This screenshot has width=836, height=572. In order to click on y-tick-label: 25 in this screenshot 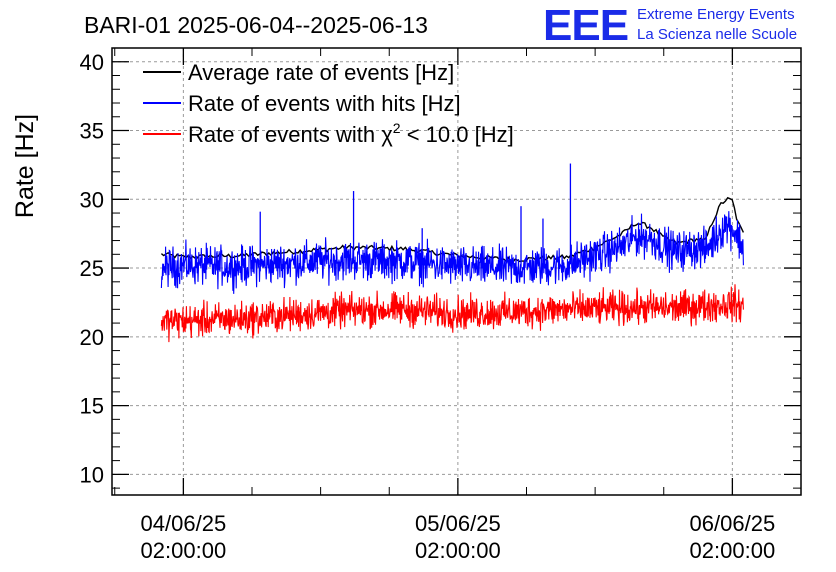, I will do `click(92, 268)`.